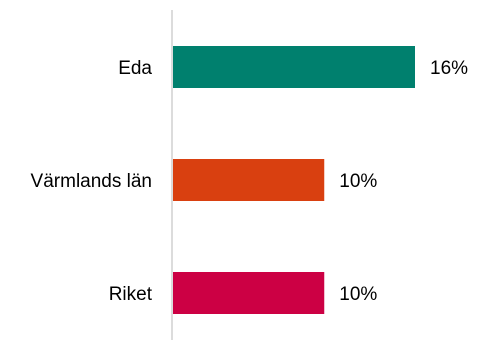  I want to click on value-label-3: 10%, so click(358, 294).